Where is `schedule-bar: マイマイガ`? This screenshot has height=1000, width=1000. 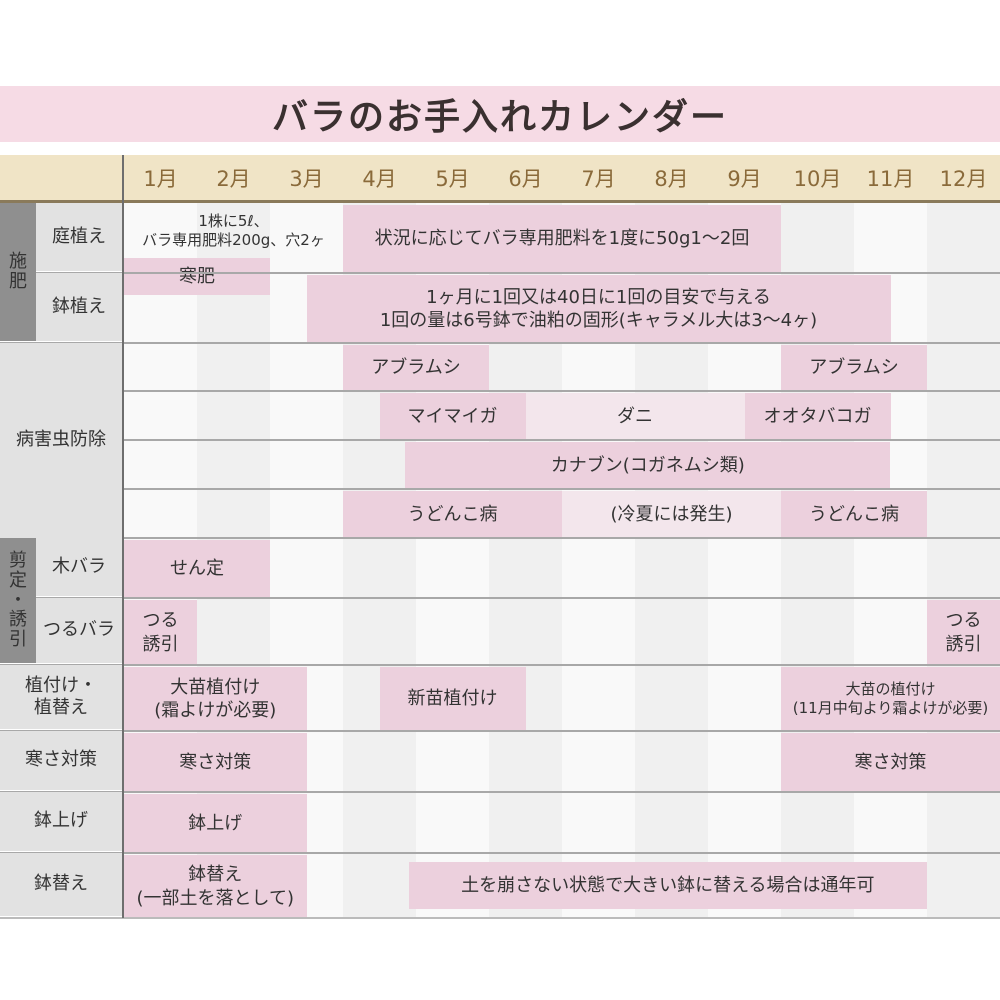 schedule-bar: マイマイガ is located at coordinates (452, 416).